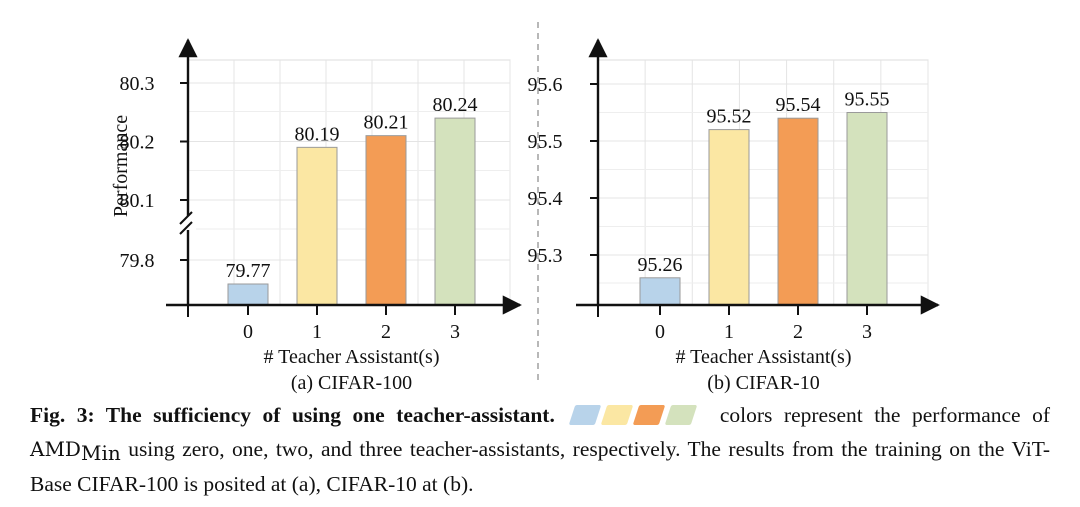 The image size is (1080, 507). I want to click on y-tick-label: 95.4, so click(545, 199).